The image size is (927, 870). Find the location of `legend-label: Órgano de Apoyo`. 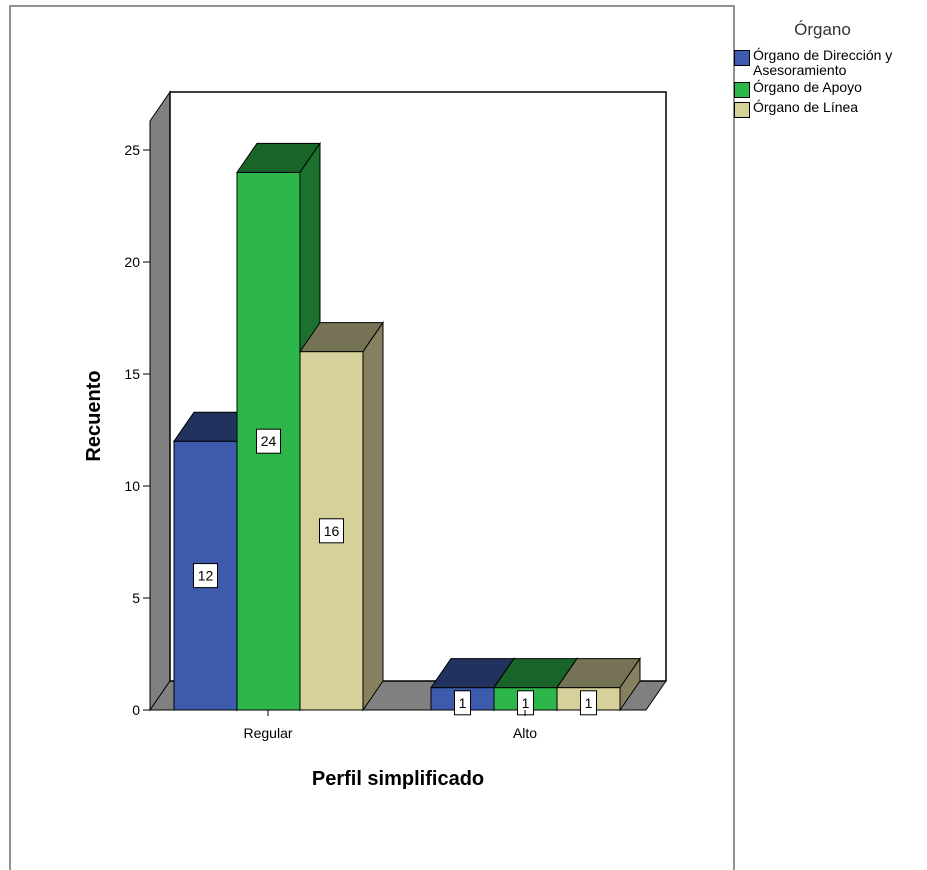

legend-label: Órgano de Apoyo is located at coordinates (807, 87).